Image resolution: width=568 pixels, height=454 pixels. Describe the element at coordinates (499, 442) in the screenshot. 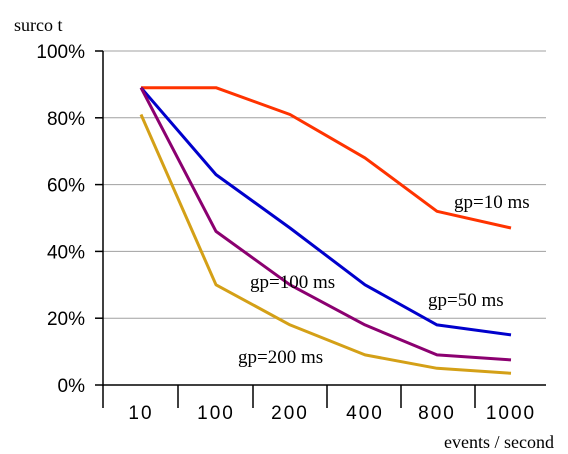

I see `x-axis-title: events / second` at that location.